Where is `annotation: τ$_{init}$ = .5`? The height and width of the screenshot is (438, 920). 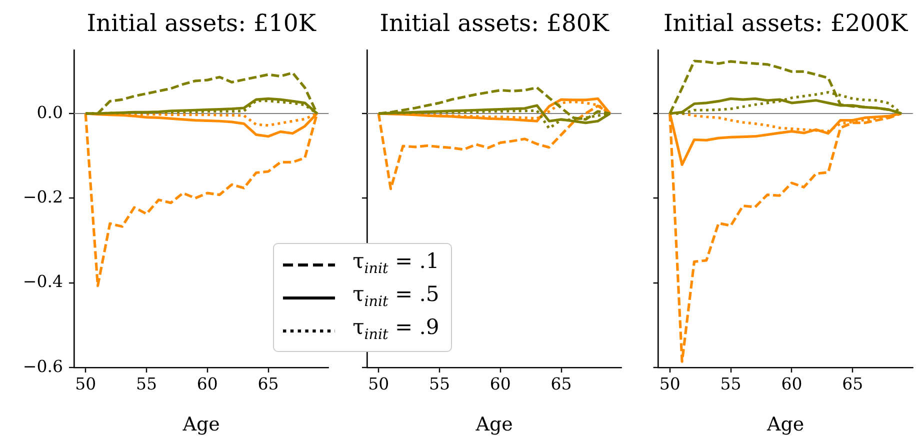 annotation: τ$_{init}$ = .5 is located at coordinates (396, 296).